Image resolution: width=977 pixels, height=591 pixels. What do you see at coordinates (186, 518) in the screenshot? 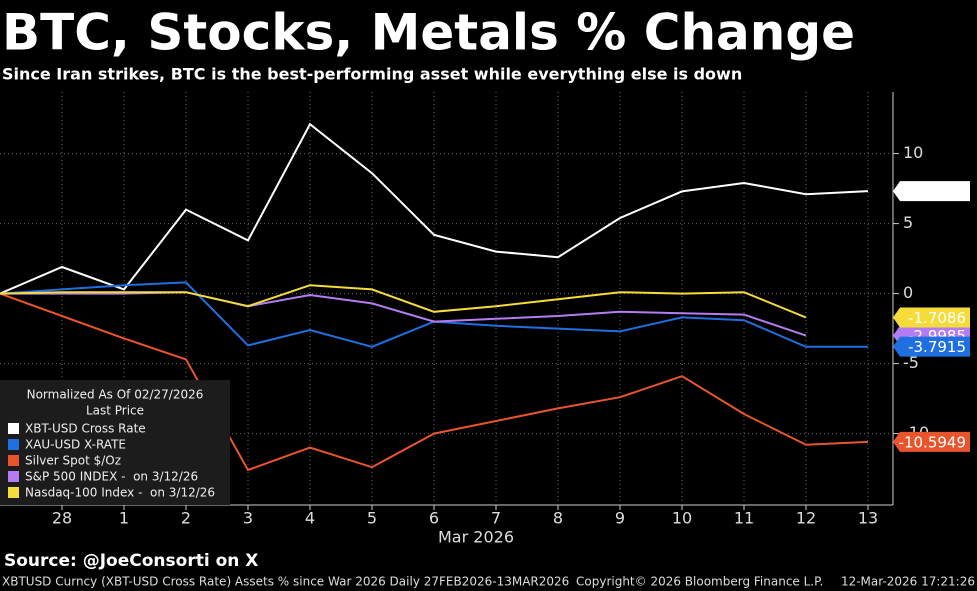
I see `x-tick-label: 2` at bounding box center [186, 518].